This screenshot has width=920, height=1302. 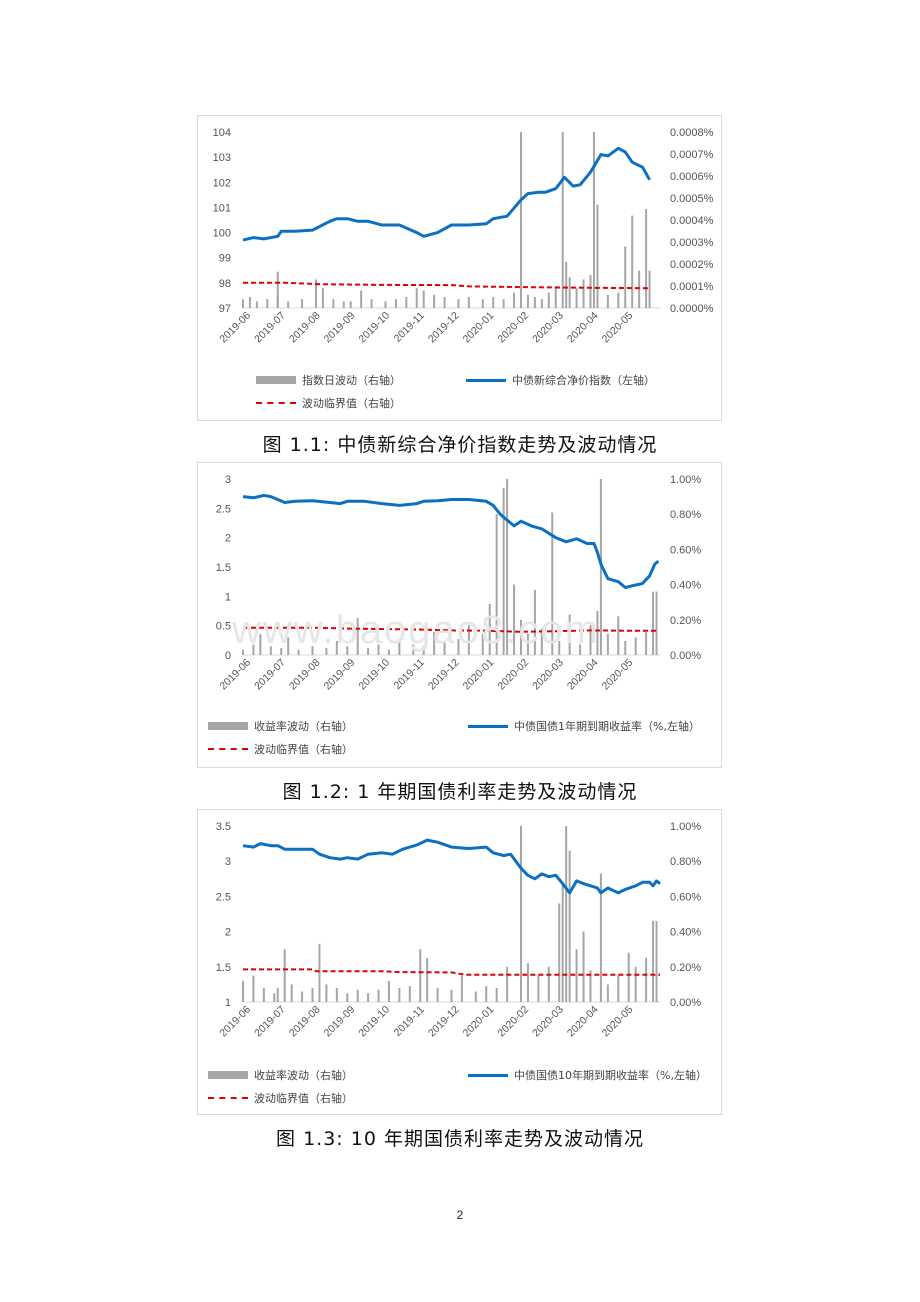 What do you see at coordinates (548, 328) in the screenshot?
I see `x-axis-tick-label: 2020-03` at bounding box center [548, 328].